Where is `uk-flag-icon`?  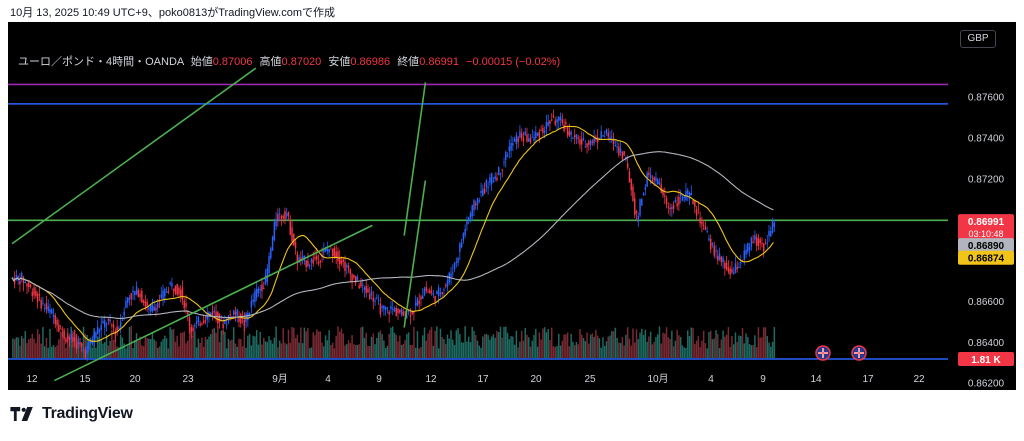 uk-flag-icon is located at coordinates (823, 353).